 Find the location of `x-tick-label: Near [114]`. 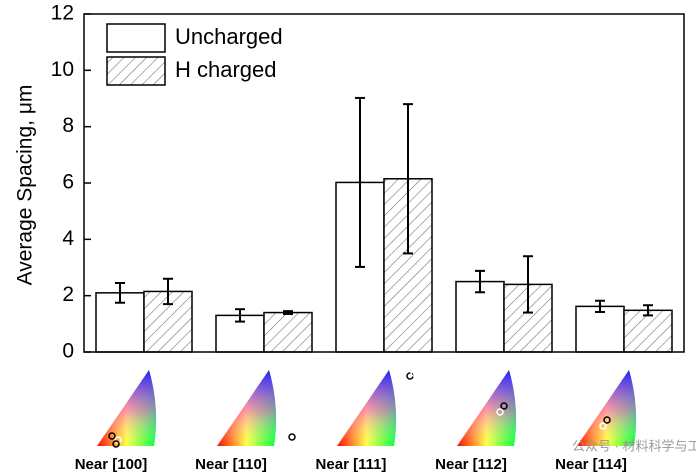

x-tick-label: Near [114] is located at coordinates (591, 464).